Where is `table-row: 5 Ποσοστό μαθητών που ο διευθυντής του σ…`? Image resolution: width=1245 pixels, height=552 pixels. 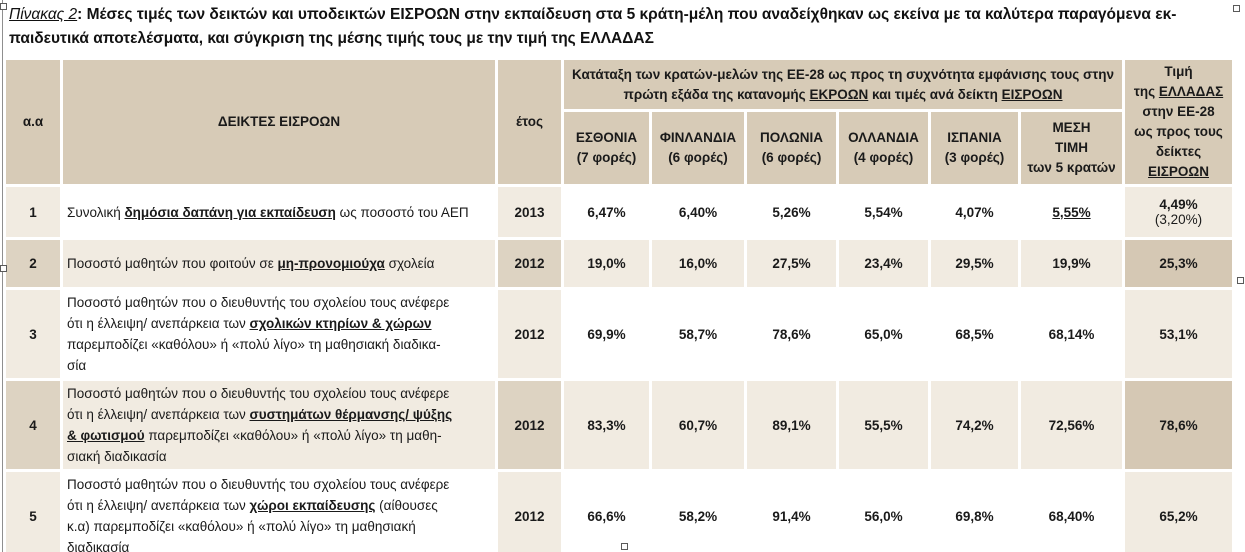 table-row: 5 Ποσοστό μαθητών που ο διευθυντής του σ… is located at coordinates (619, 512).